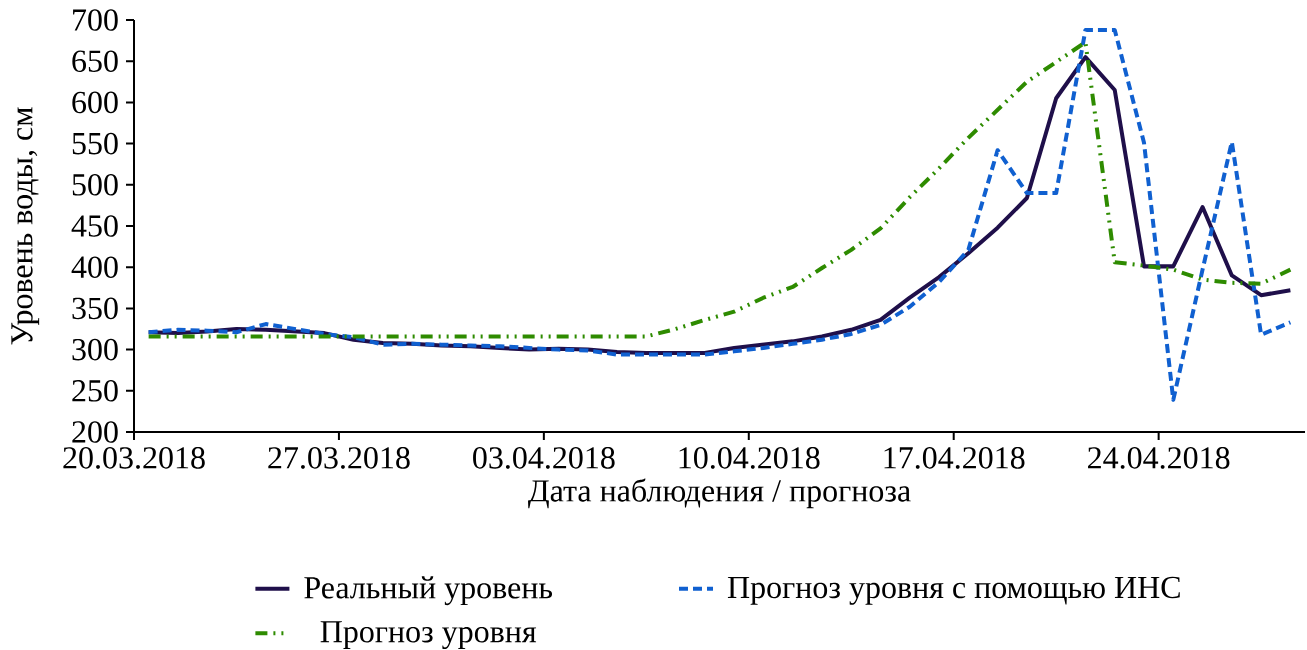 The image size is (1307, 650). What do you see at coordinates (25, 226) in the screenshot?
I see `y-axis-title: Уровень воды, см` at bounding box center [25, 226].